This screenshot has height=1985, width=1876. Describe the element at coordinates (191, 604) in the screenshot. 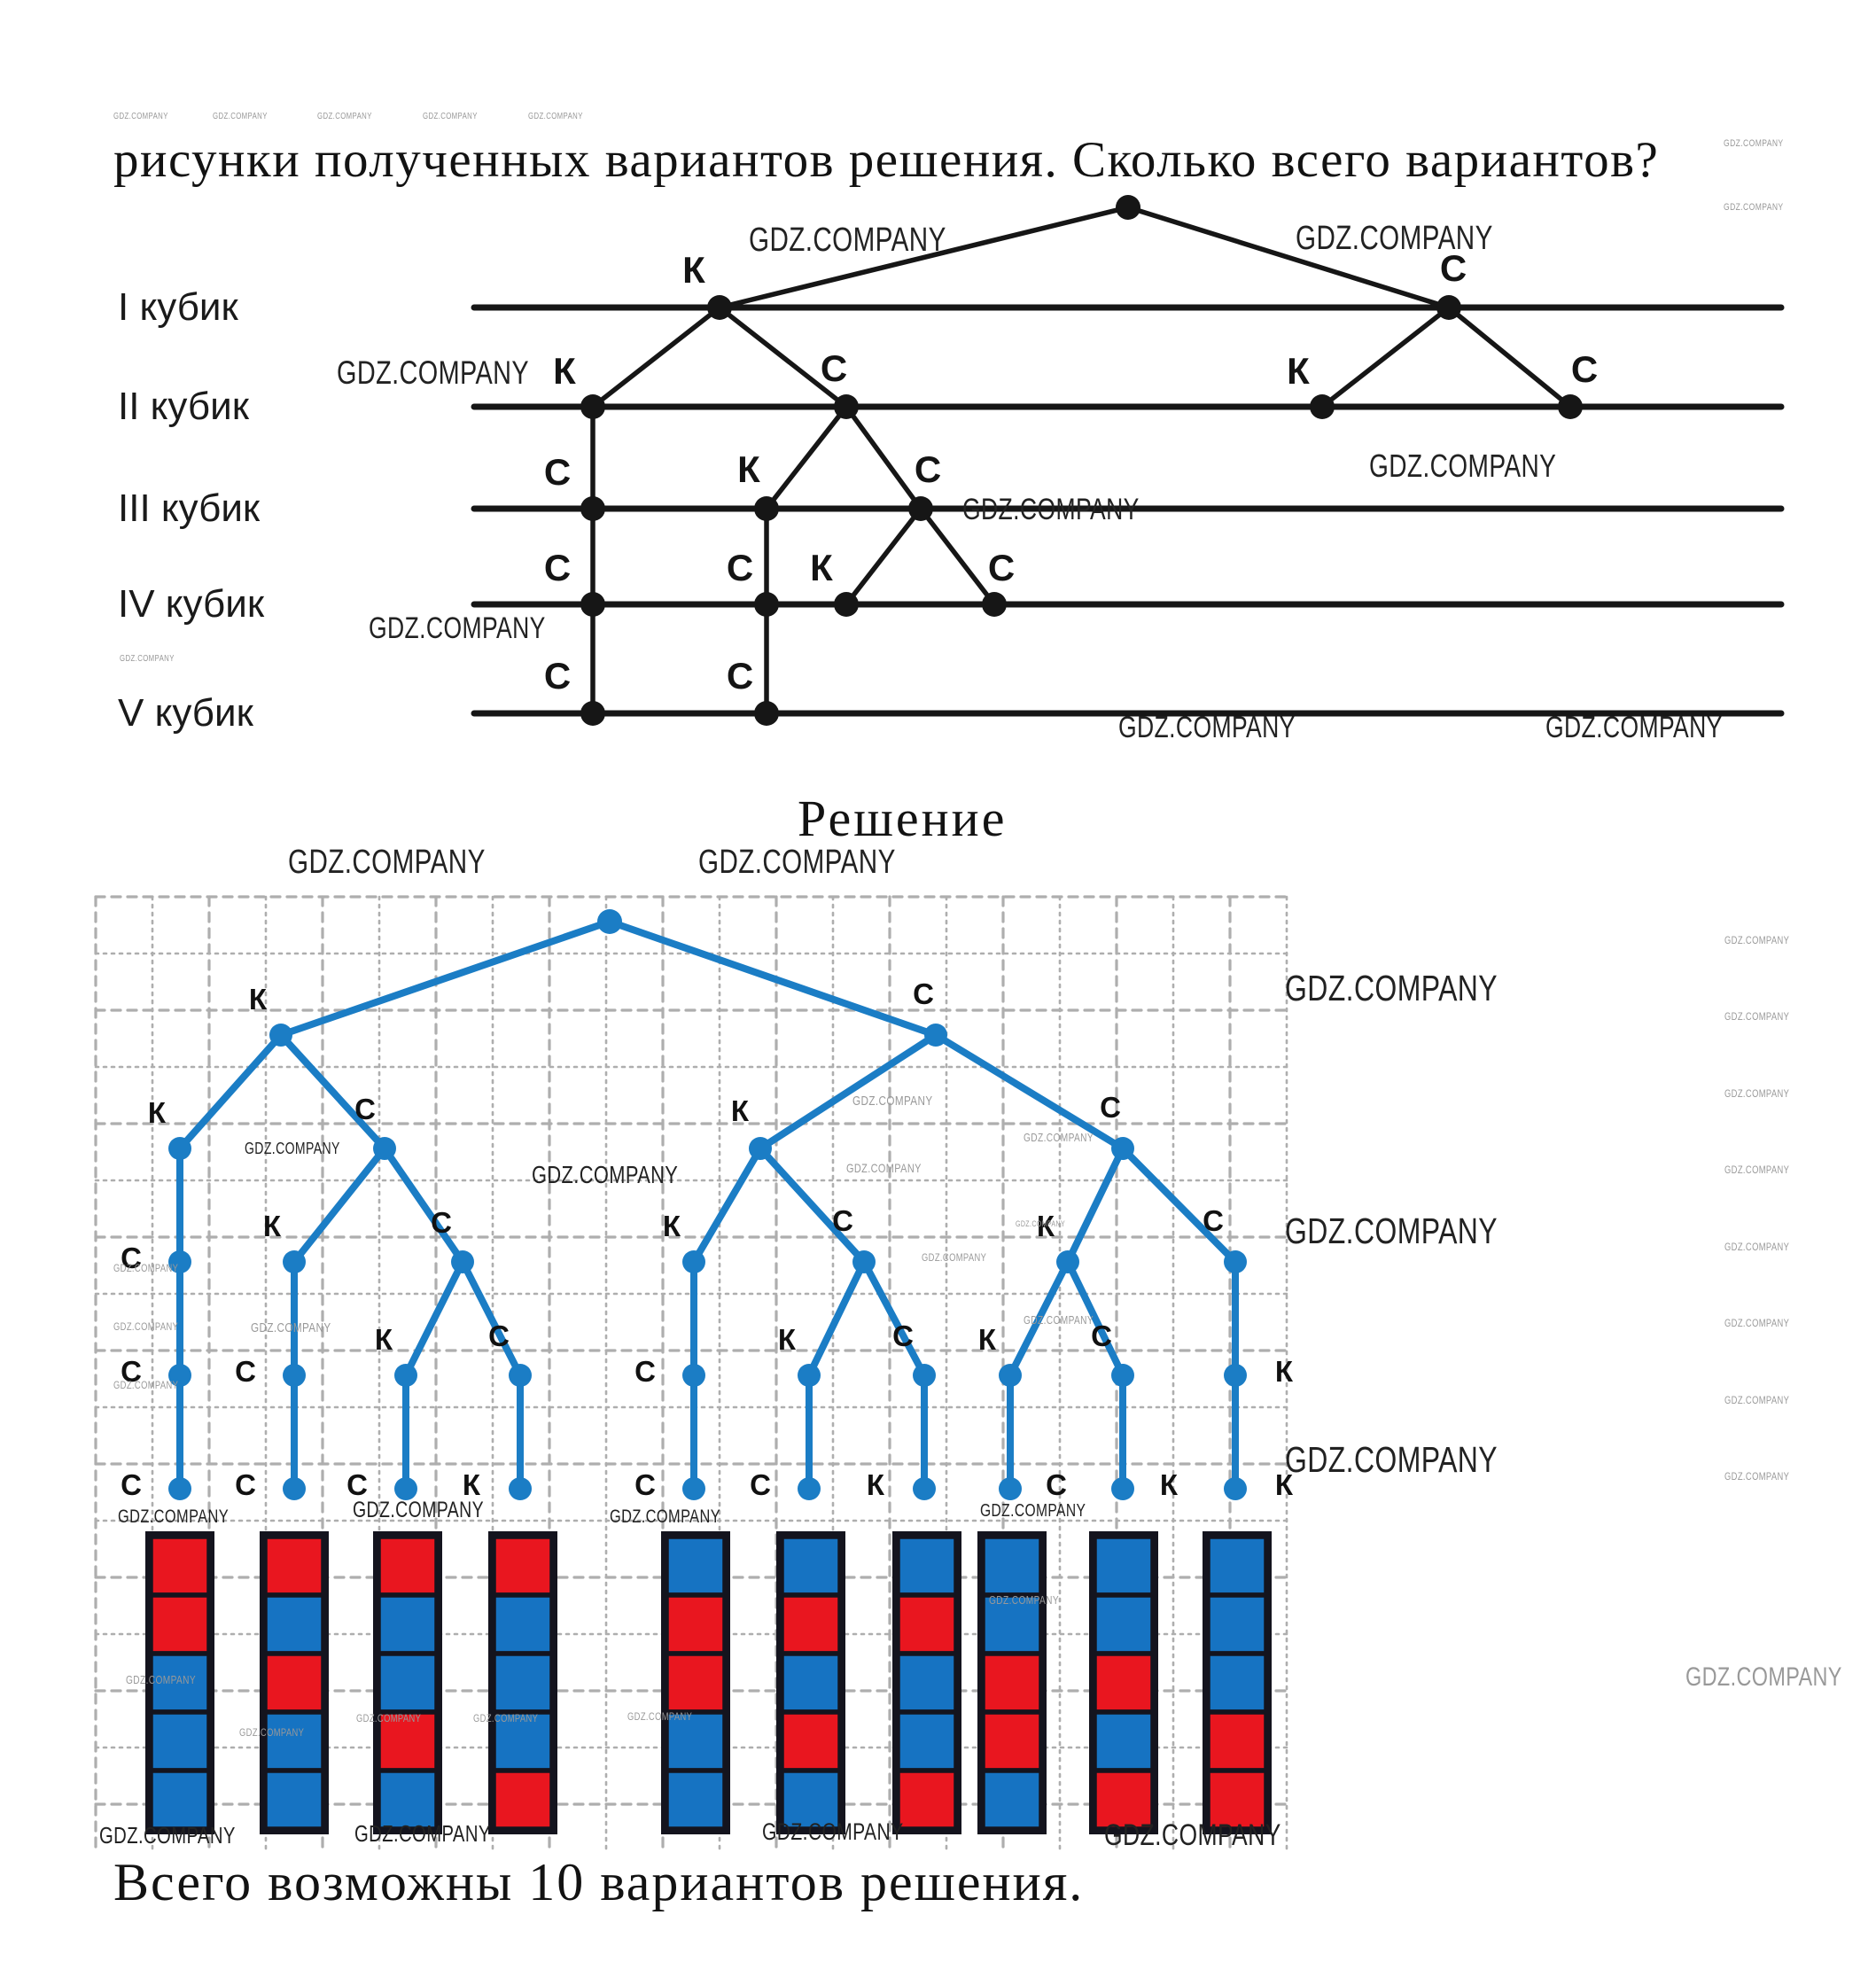

I see `cube-row-label: IV кубик` at that location.